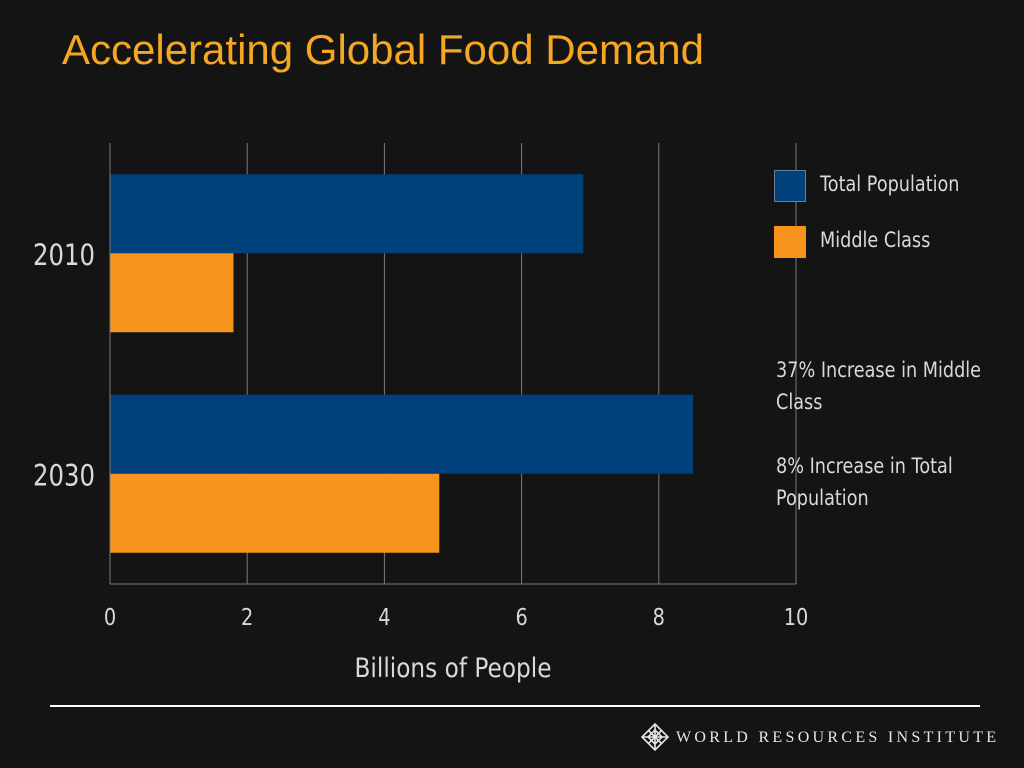  I want to click on x-tick-label: 10, so click(796, 617).